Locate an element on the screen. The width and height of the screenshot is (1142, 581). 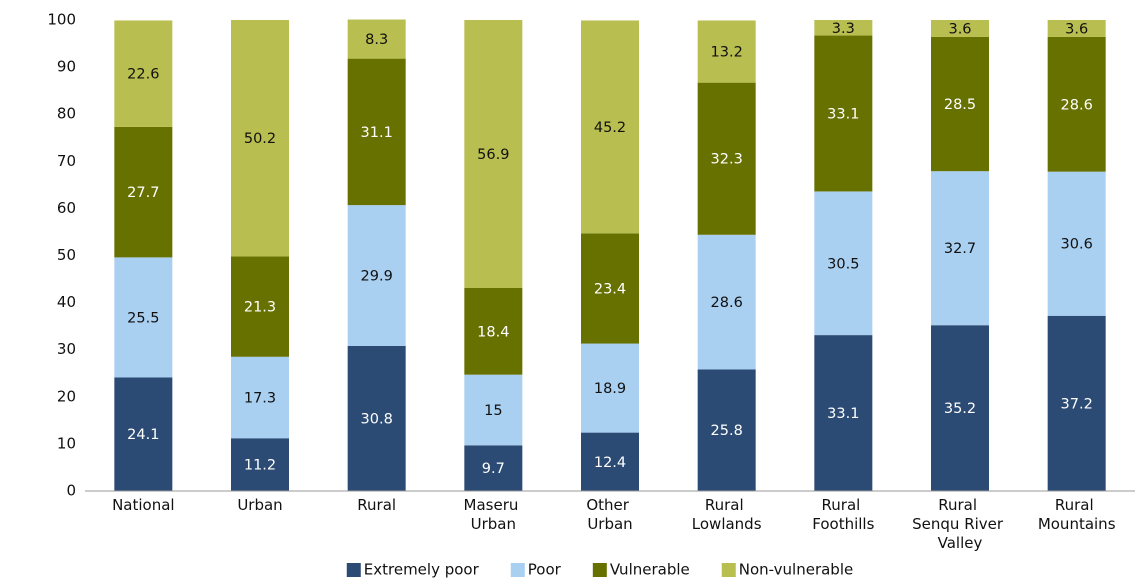
value-label: 12.4 is located at coordinates (610, 463).